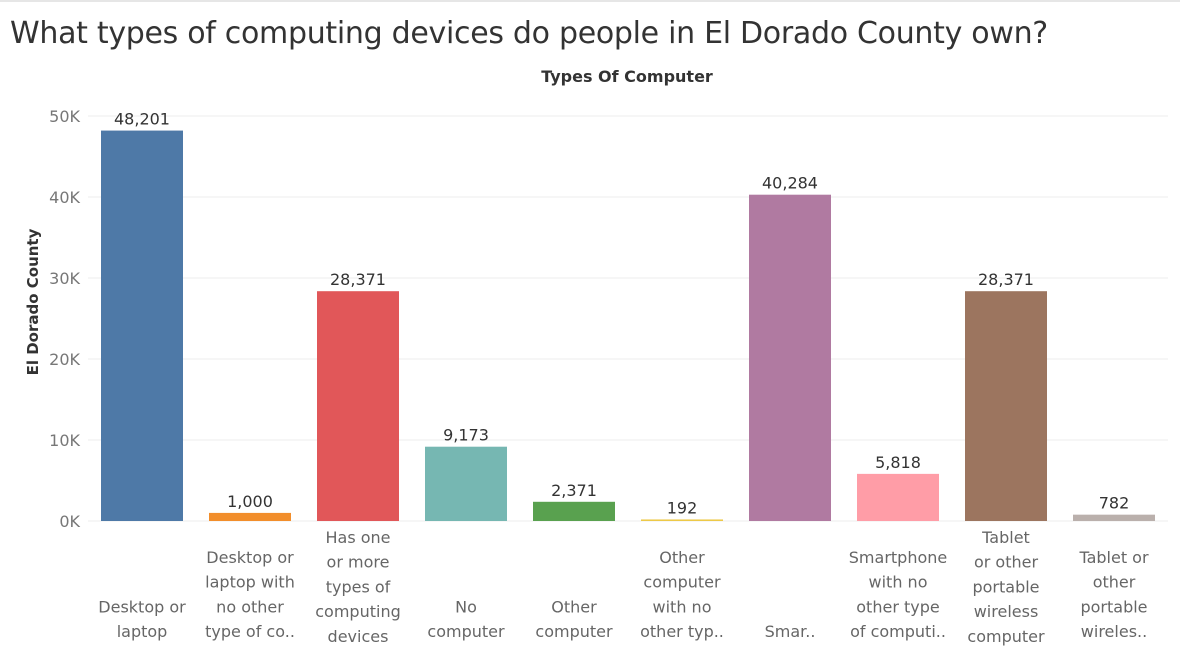 The image size is (1180, 667). Describe the element at coordinates (64, 116) in the screenshot. I see `y-tick-label: 50K` at that location.